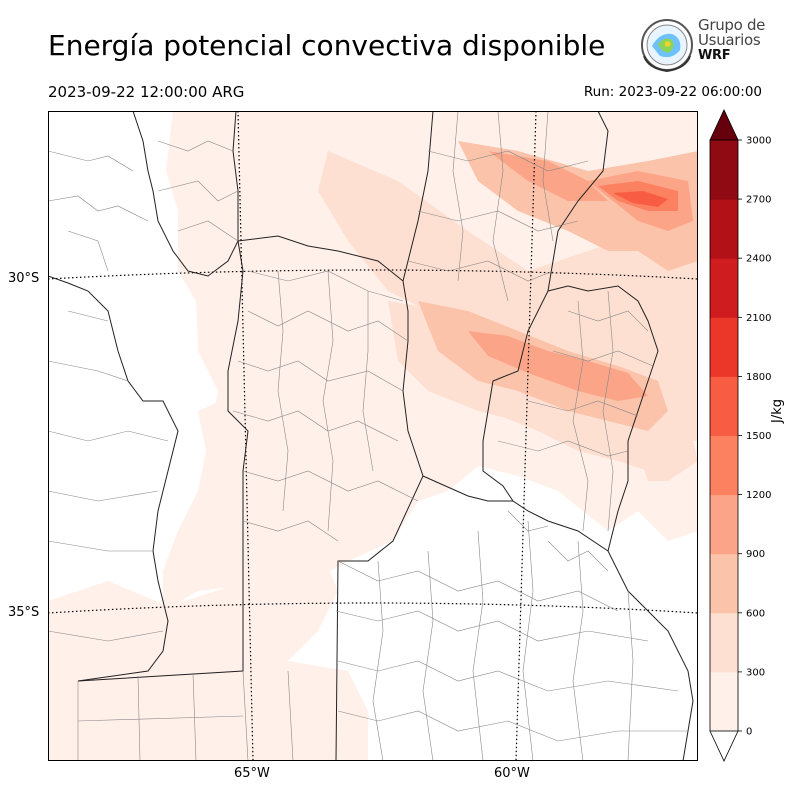 The image size is (800, 800). I want to click on boundary-entrerios, so click(603, 418).